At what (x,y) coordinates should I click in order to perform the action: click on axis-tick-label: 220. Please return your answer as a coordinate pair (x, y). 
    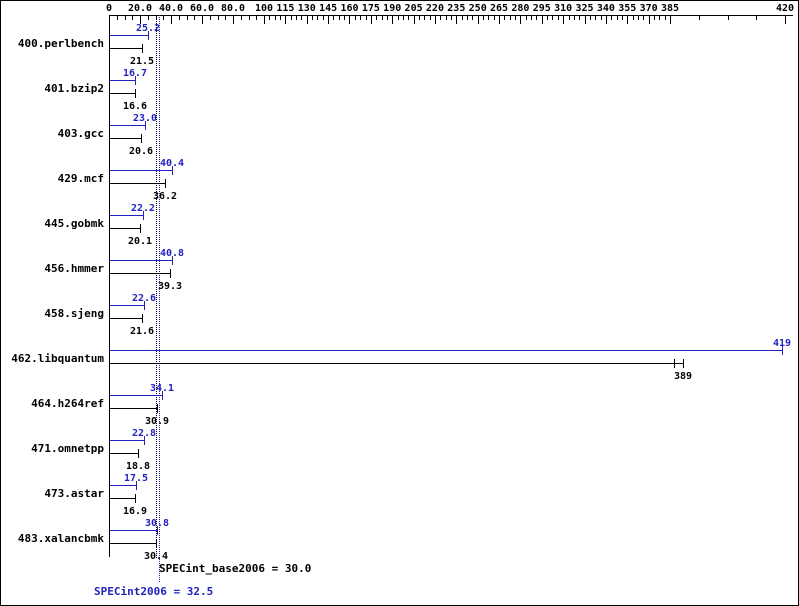
    Looking at the image, I should click on (434, 8).